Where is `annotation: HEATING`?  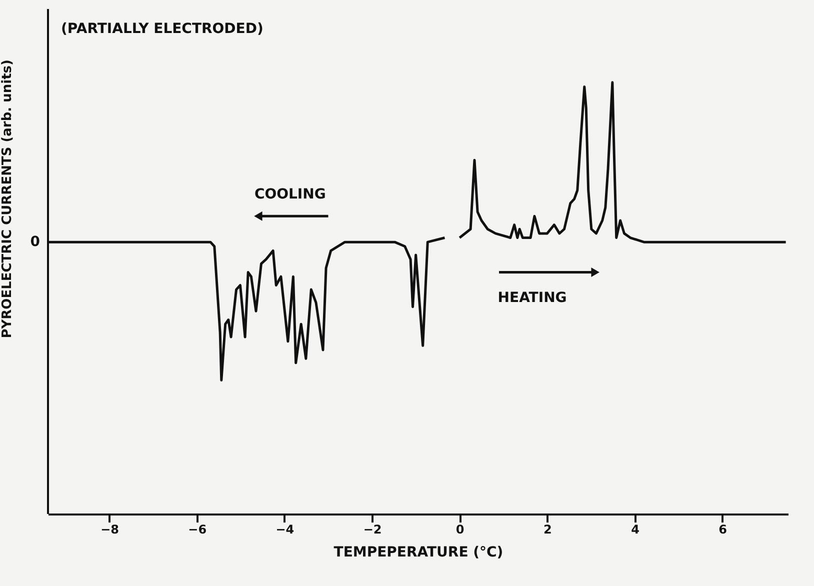
annotation: HEATING is located at coordinates (532, 298).